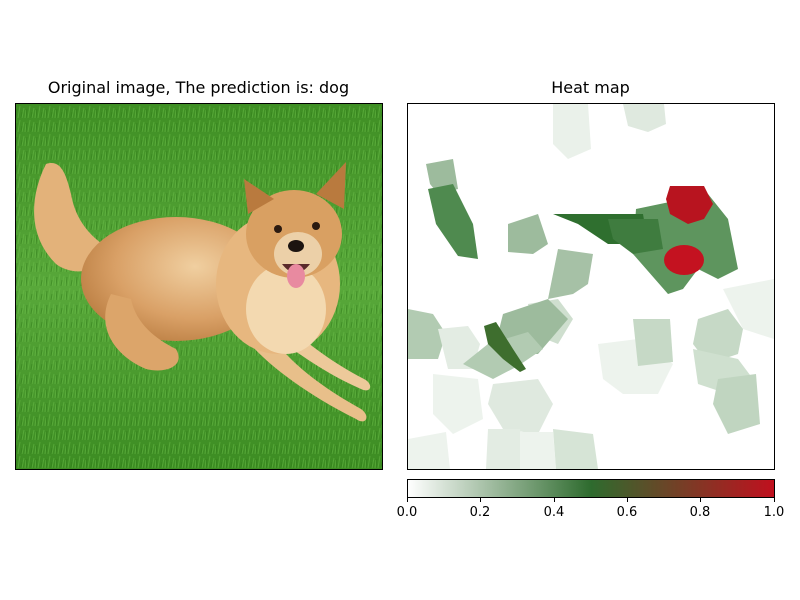 The width and height of the screenshot is (800, 600). What do you see at coordinates (700, 512) in the screenshot?
I see `colorbar-tick-label: 0.8` at bounding box center [700, 512].